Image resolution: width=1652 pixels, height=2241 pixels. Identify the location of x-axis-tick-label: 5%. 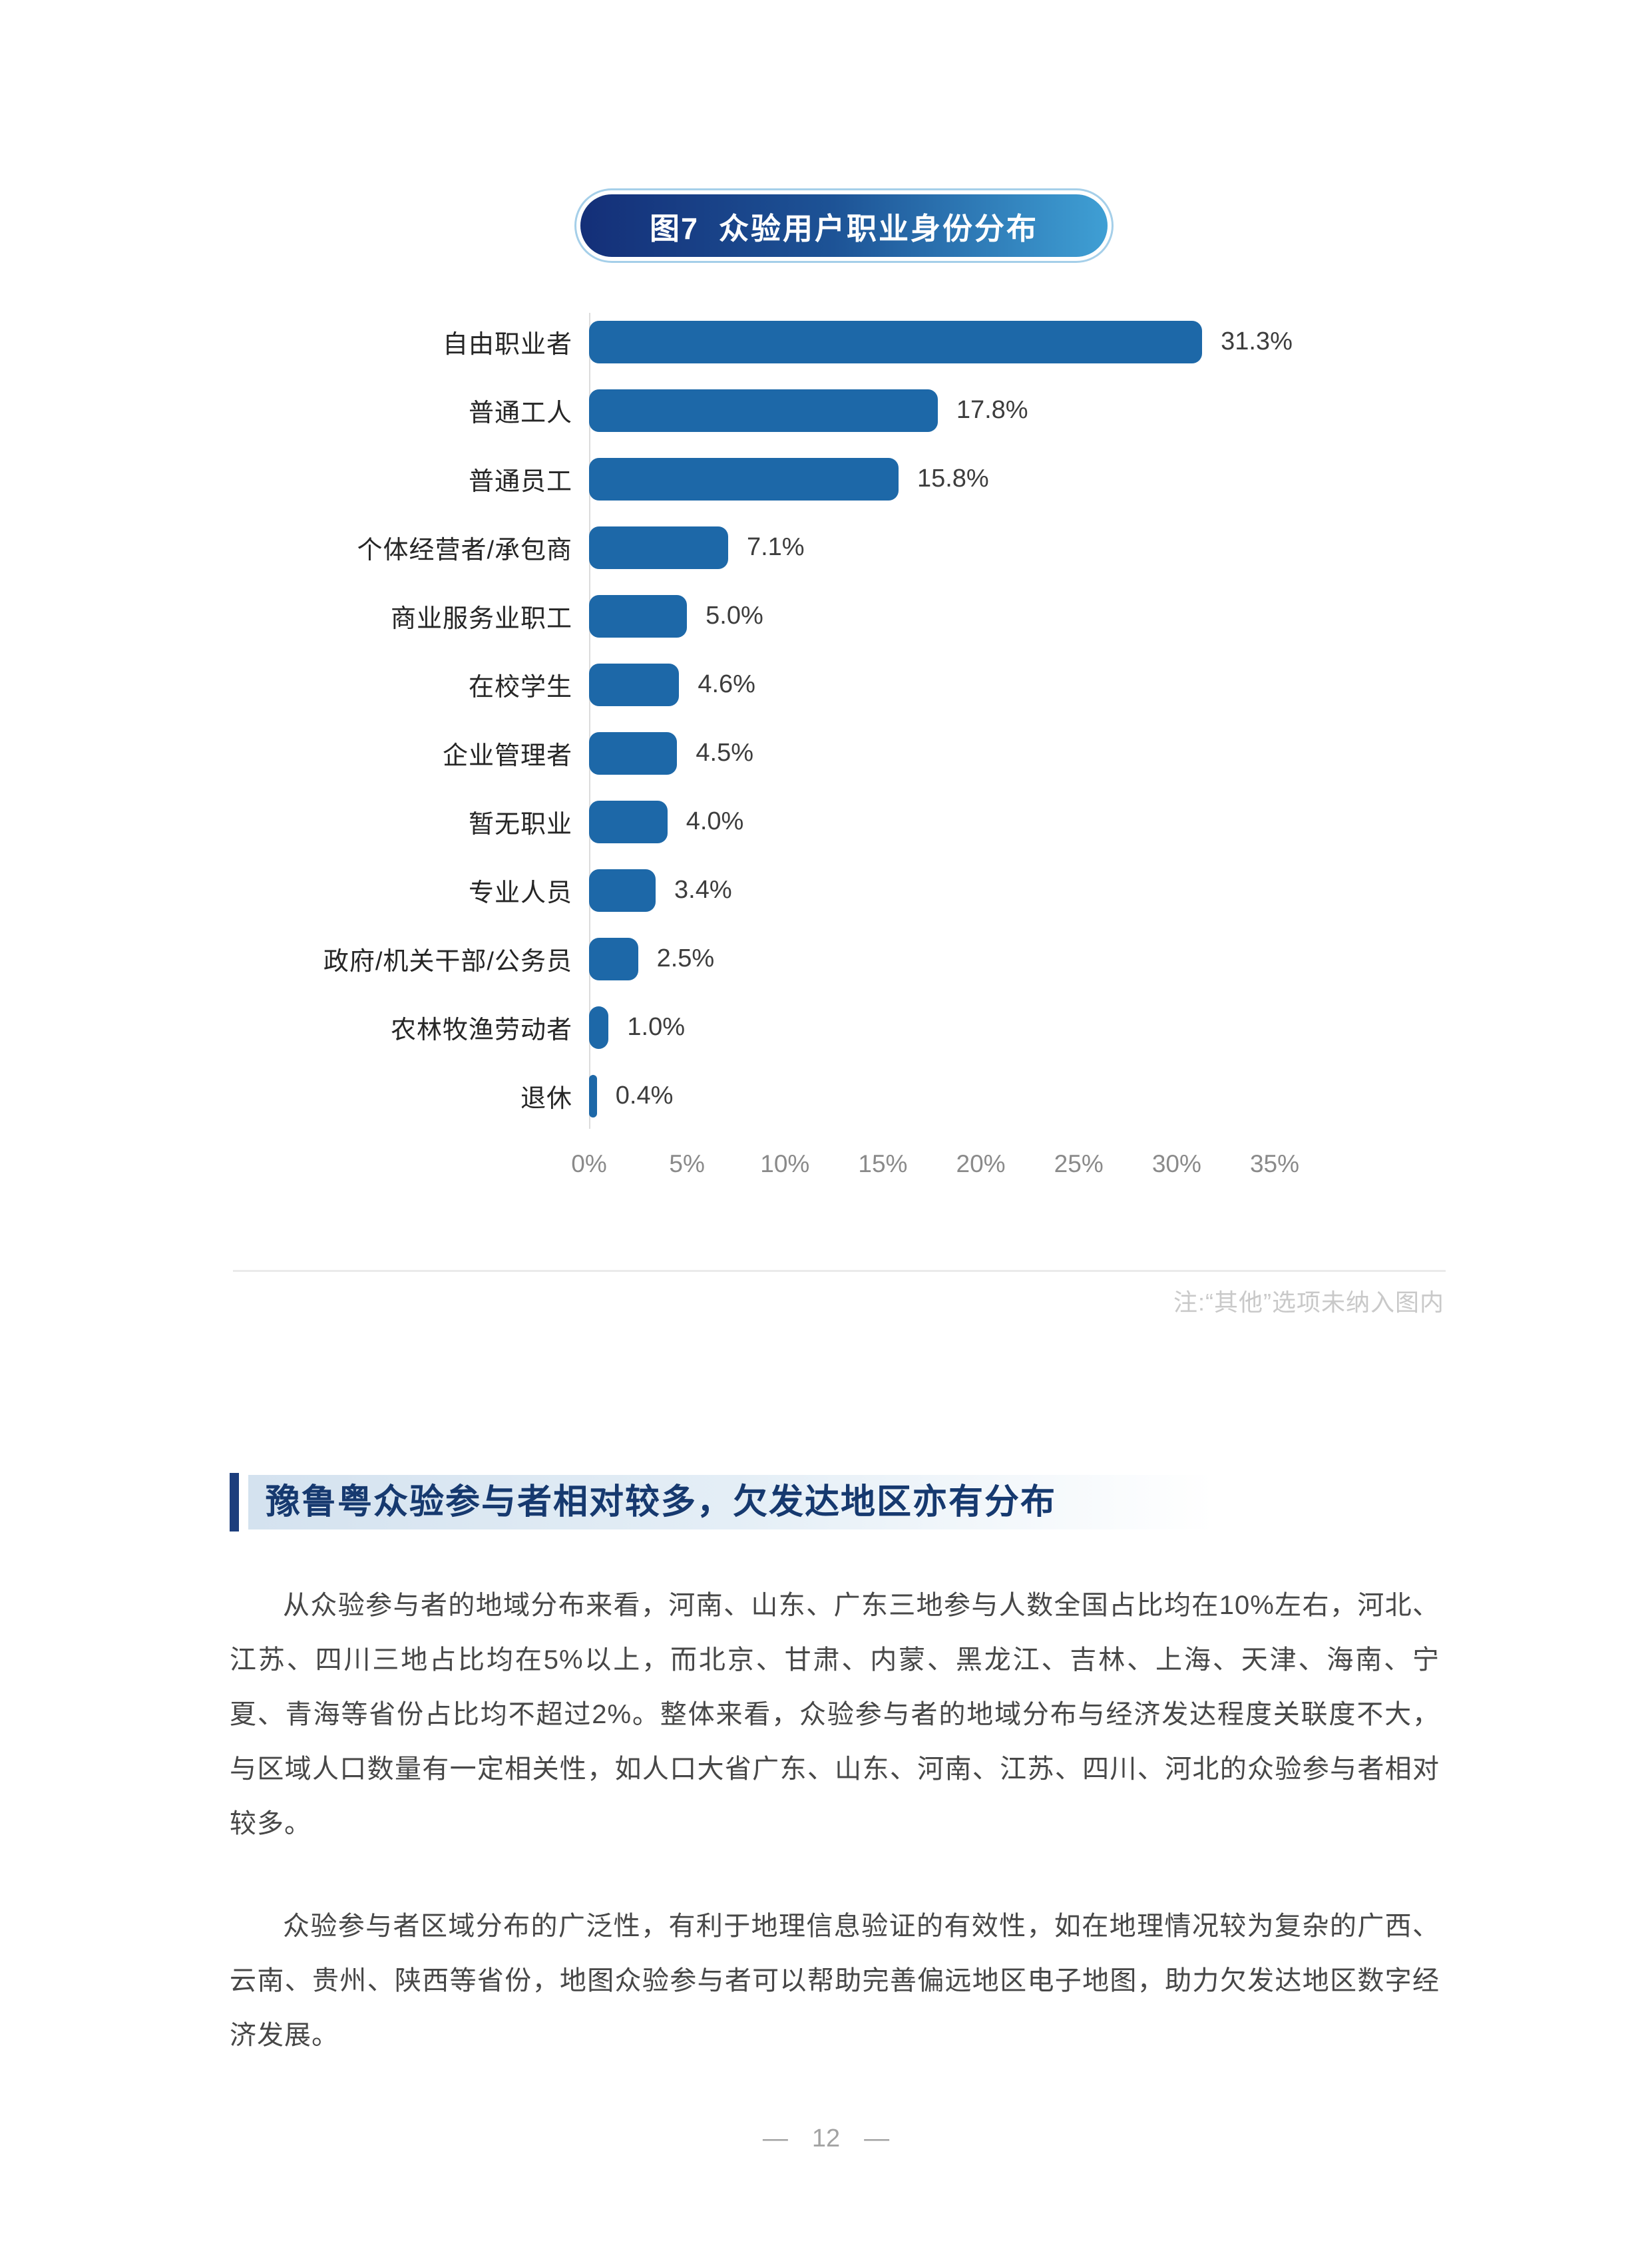
(687, 1164).